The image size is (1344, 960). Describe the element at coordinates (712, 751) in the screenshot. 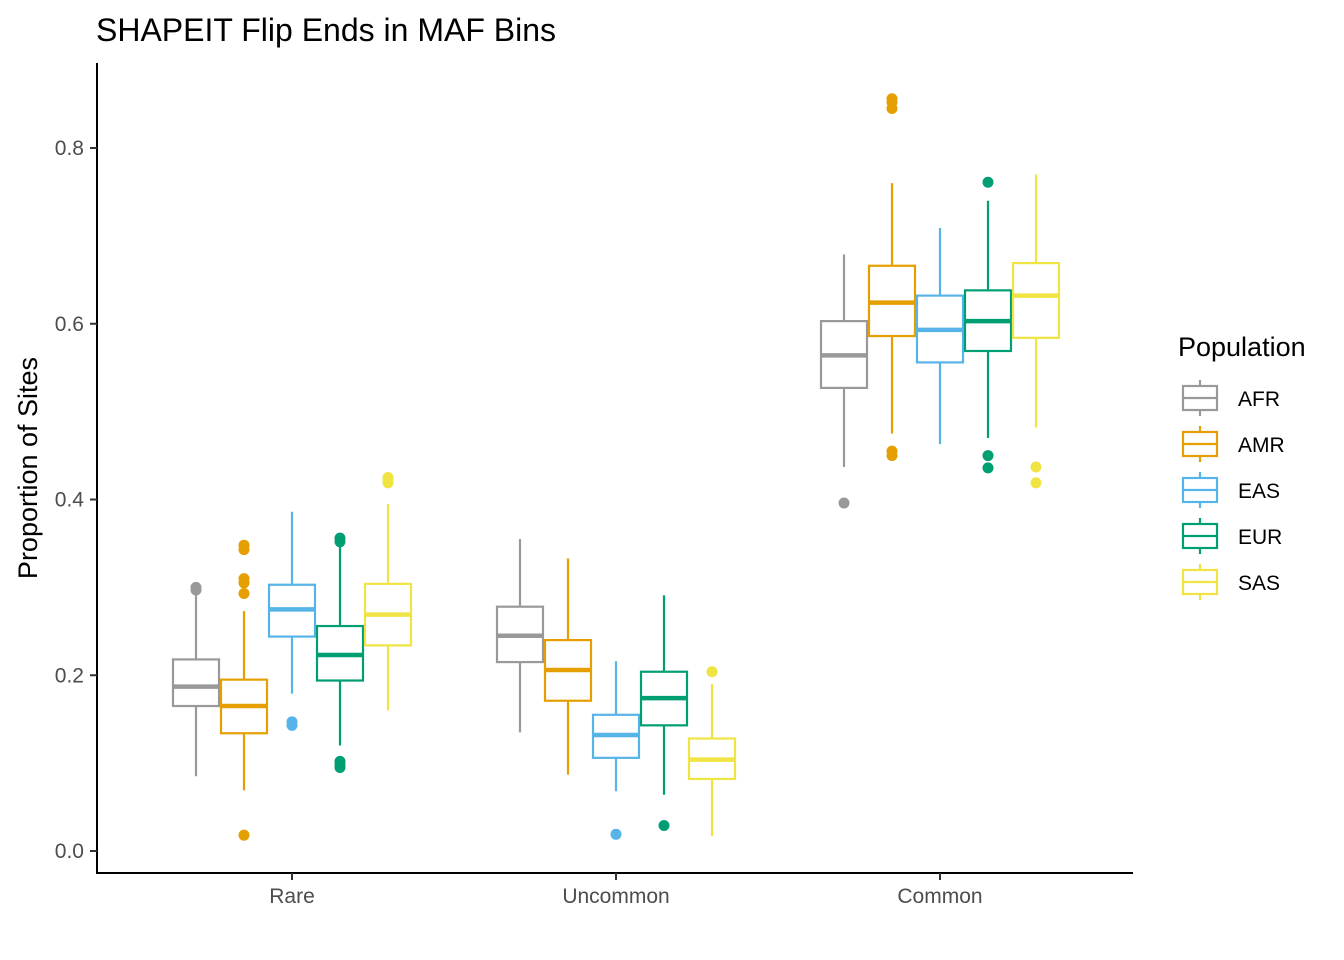

I see `box-sas-uncommon` at that location.